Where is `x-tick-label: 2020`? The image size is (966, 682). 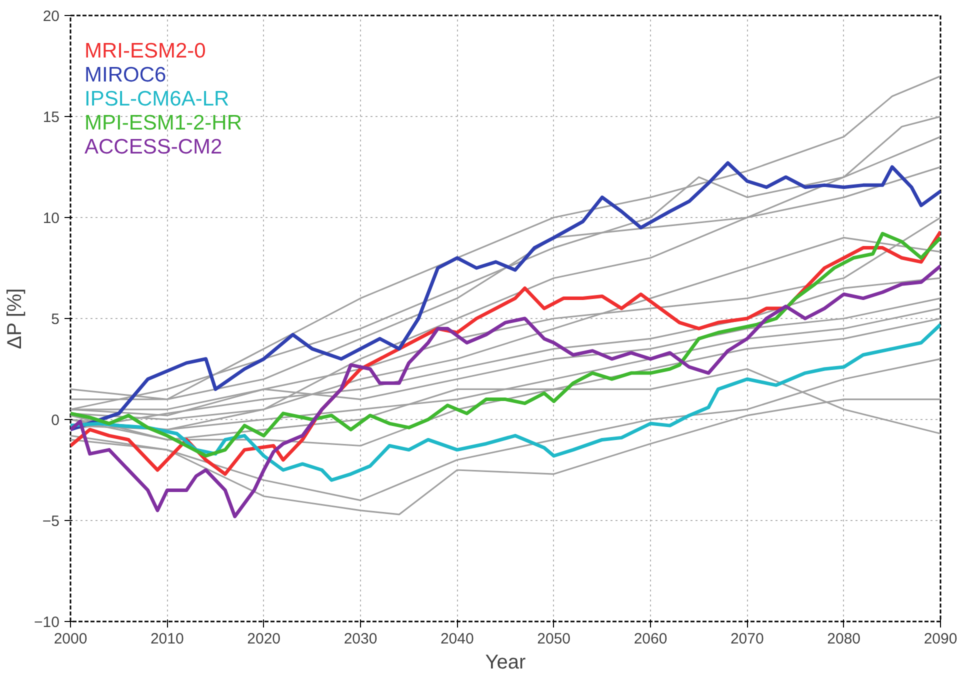
x-tick-label: 2020 is located at coordinates (264, 639).